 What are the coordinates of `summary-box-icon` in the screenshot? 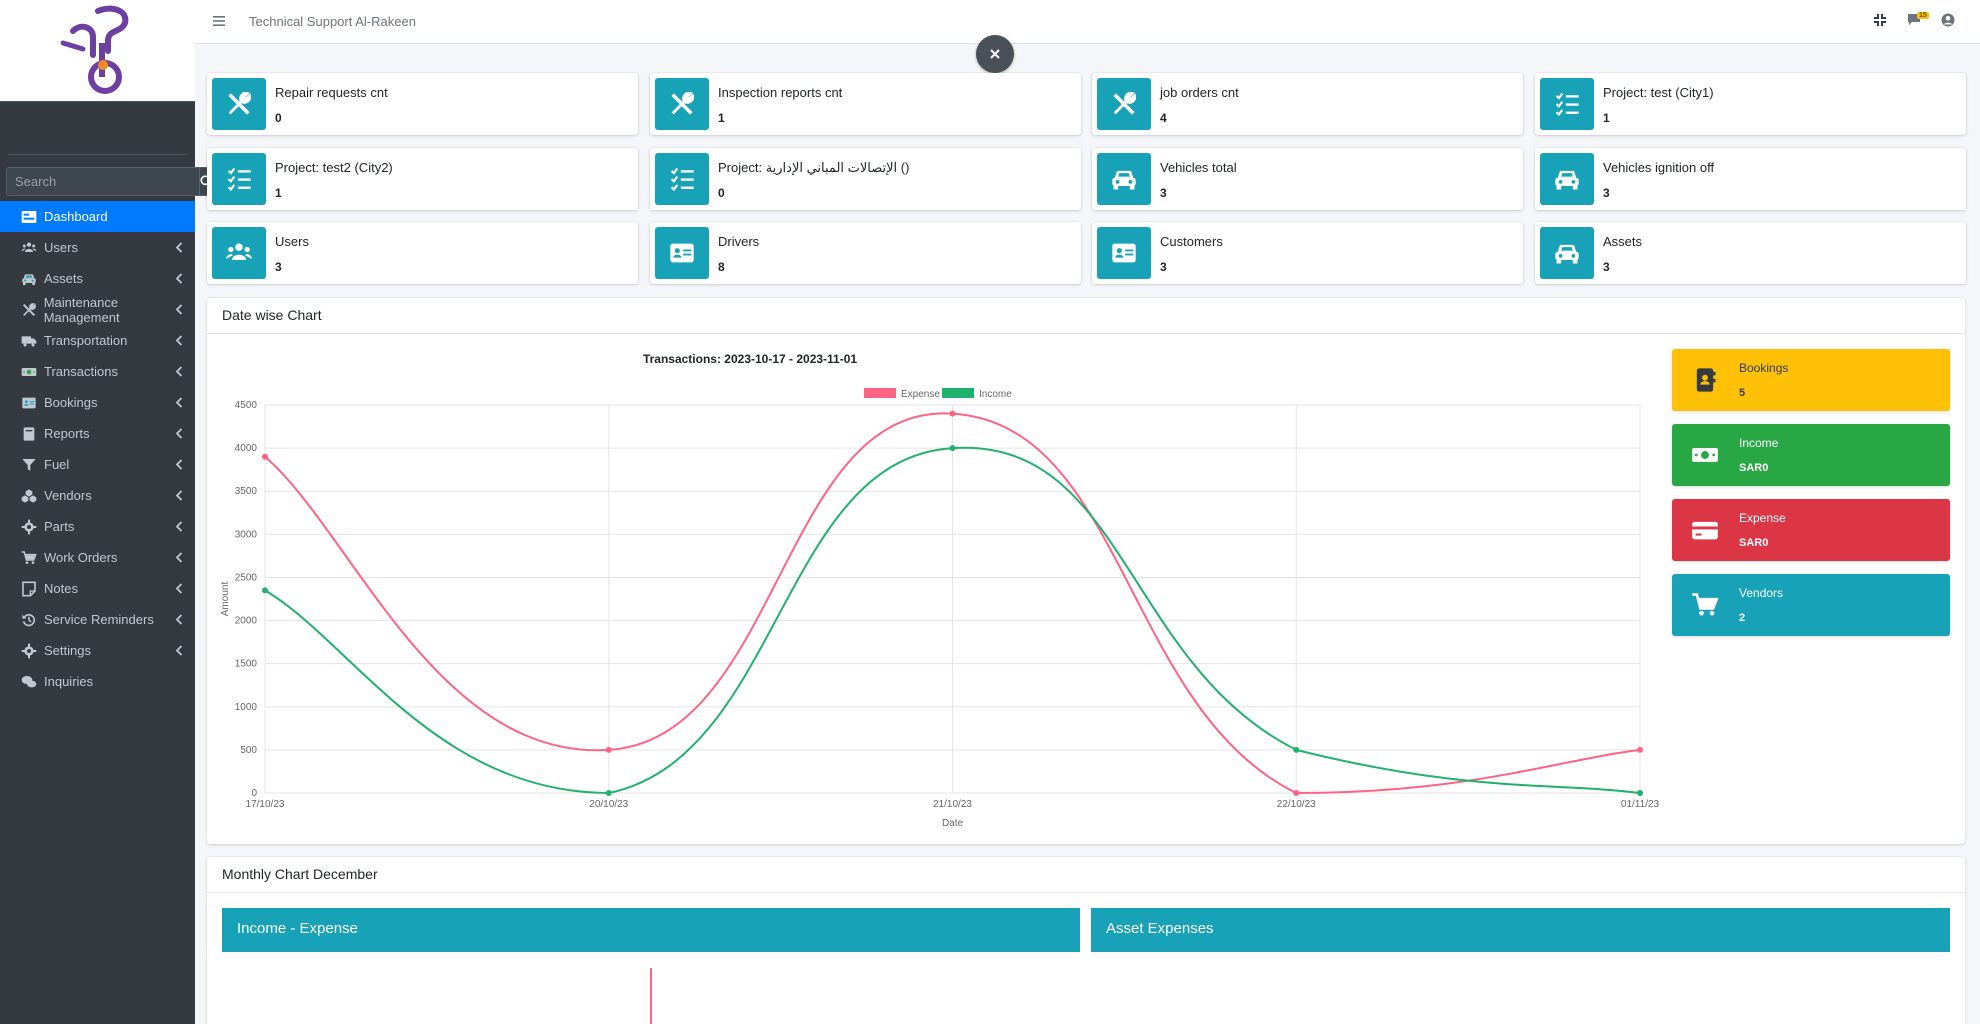 It's located at (1705, 605).